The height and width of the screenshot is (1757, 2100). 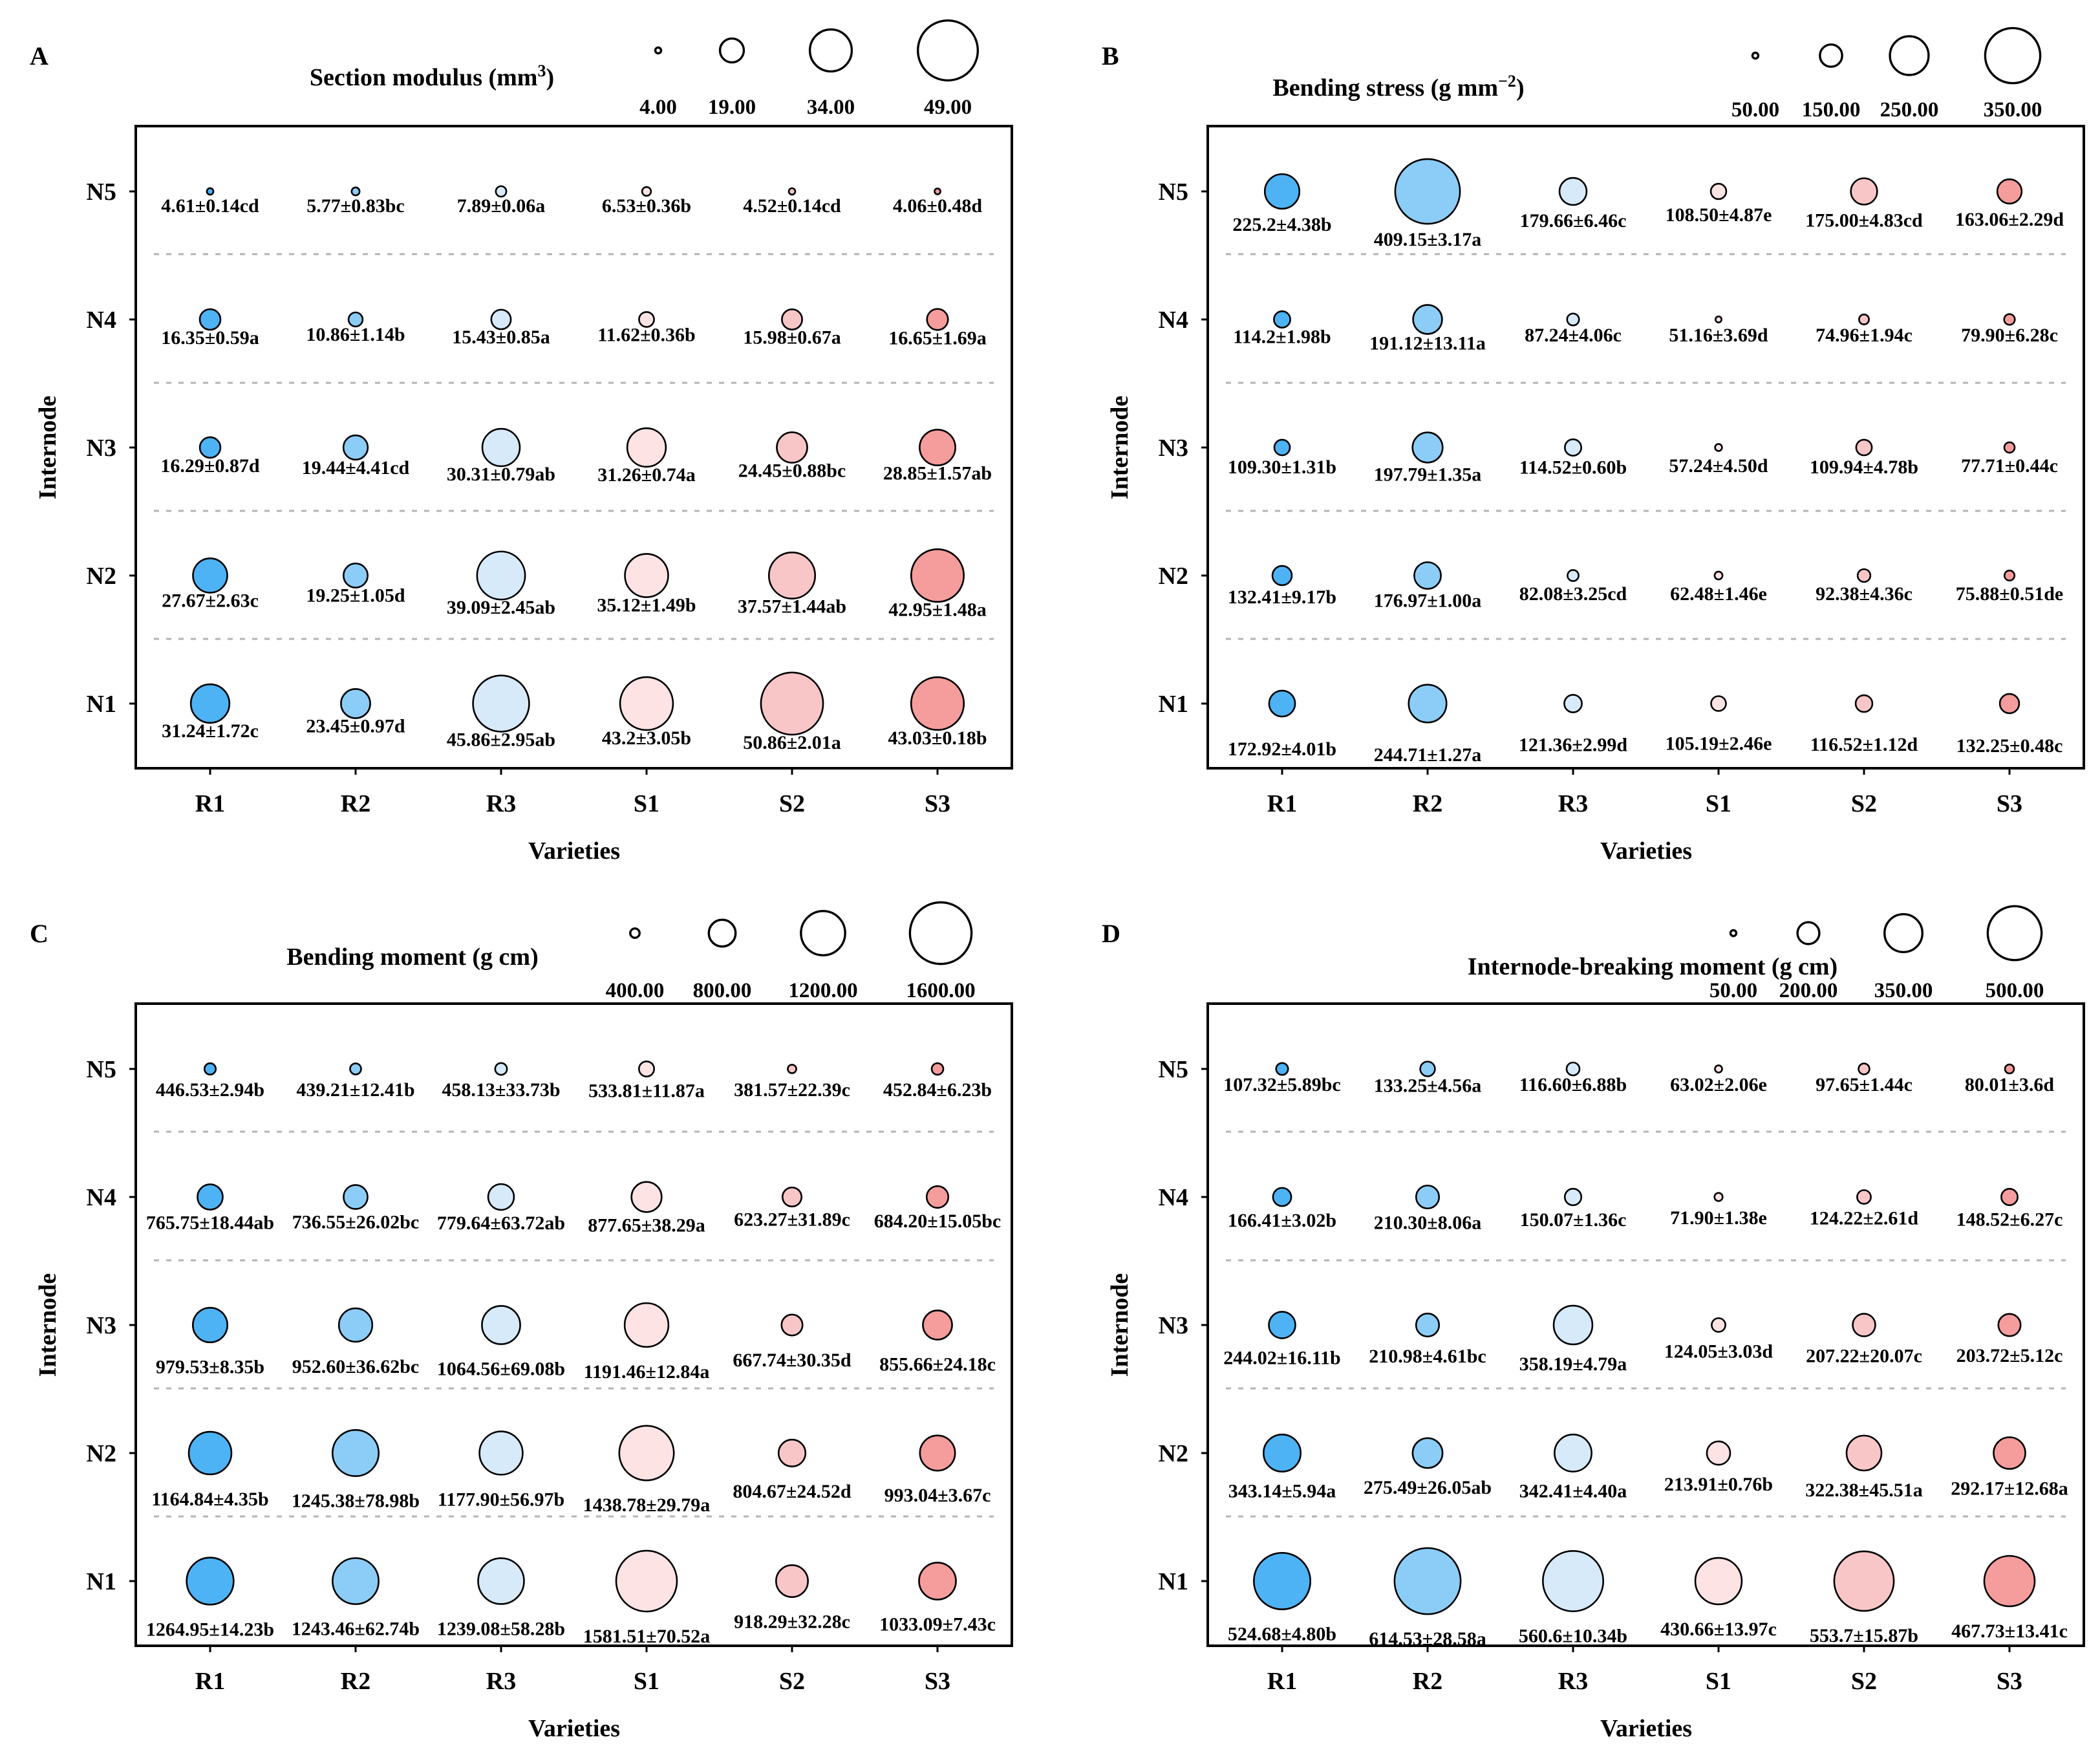 What do you see at coordinates (940, 990) in the screenshot?
I see `size-legend-value: 1600.00` at bounding box center [940, 990].